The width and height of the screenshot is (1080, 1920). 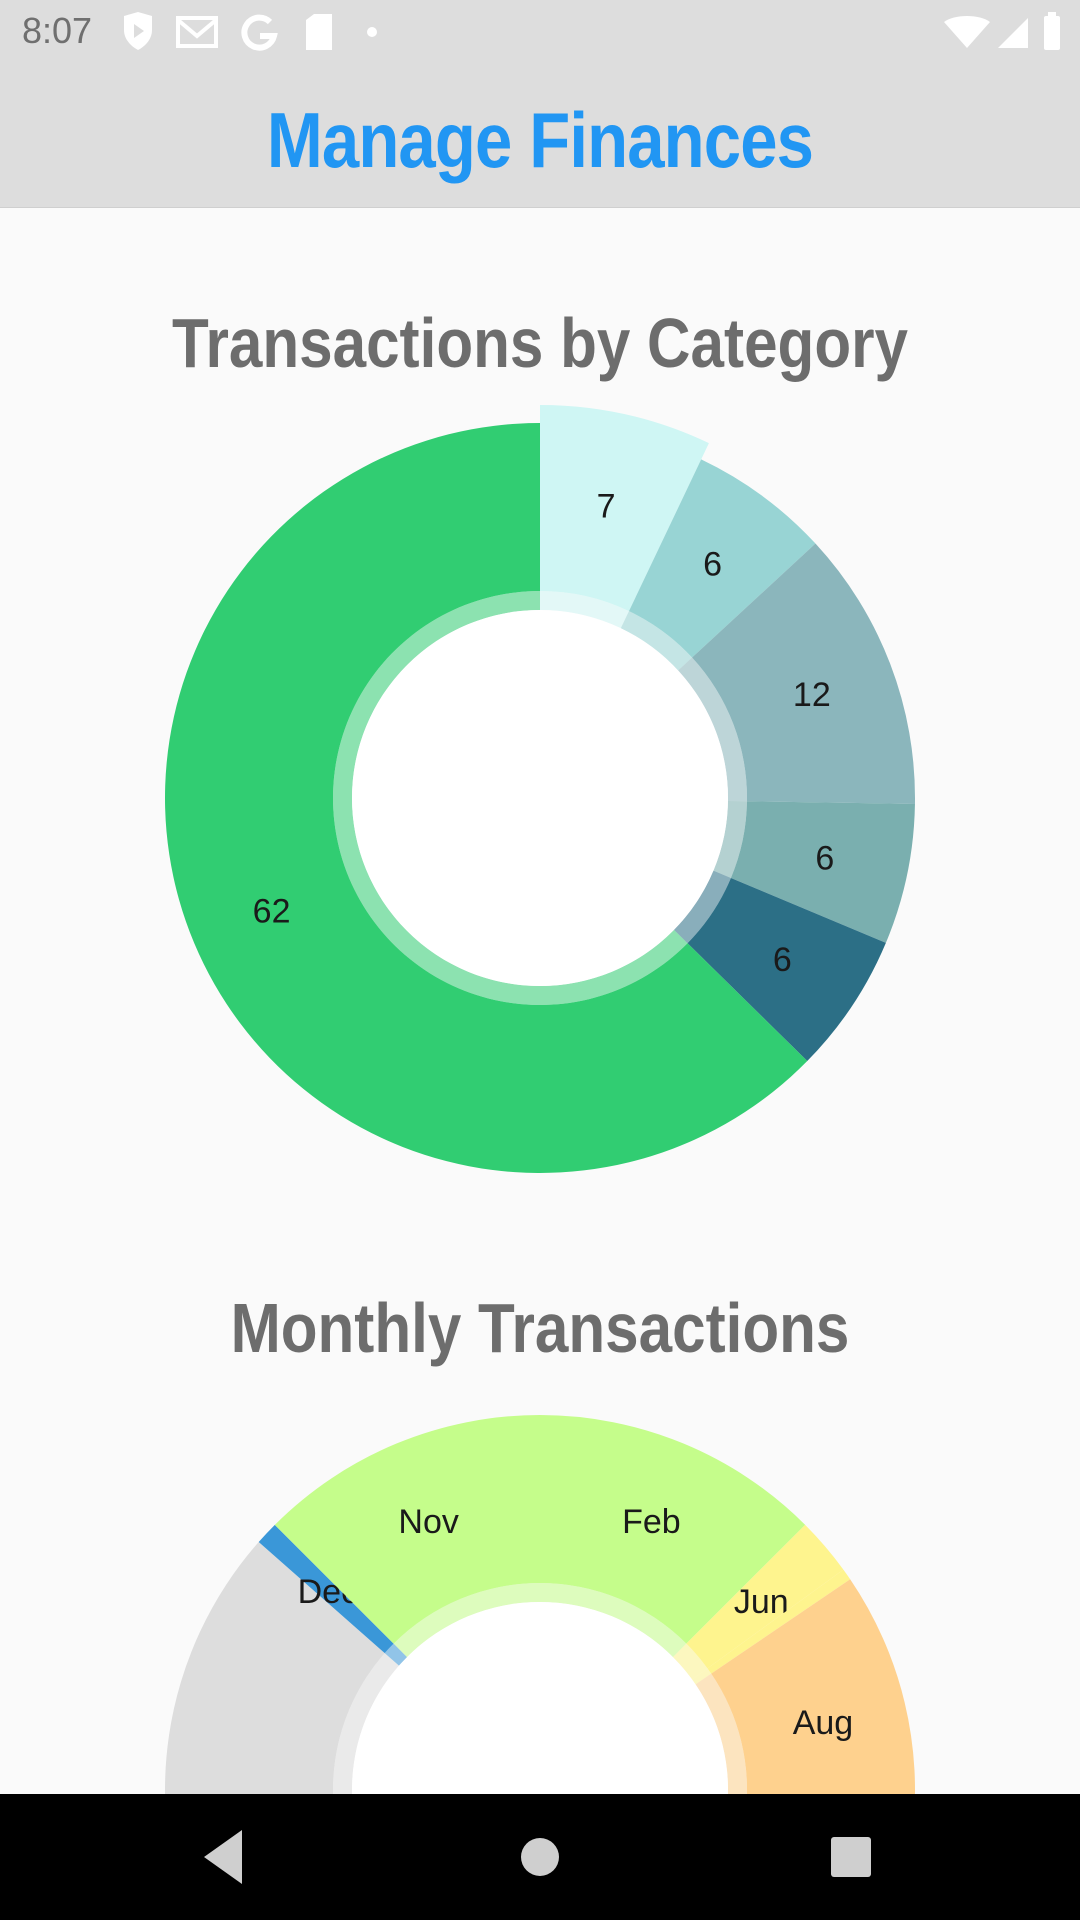 What do you see at coordinates (540, 343) in the screenshot?
I see `category-chart-title: Transactions by Category` at bounding box center [540, 343].